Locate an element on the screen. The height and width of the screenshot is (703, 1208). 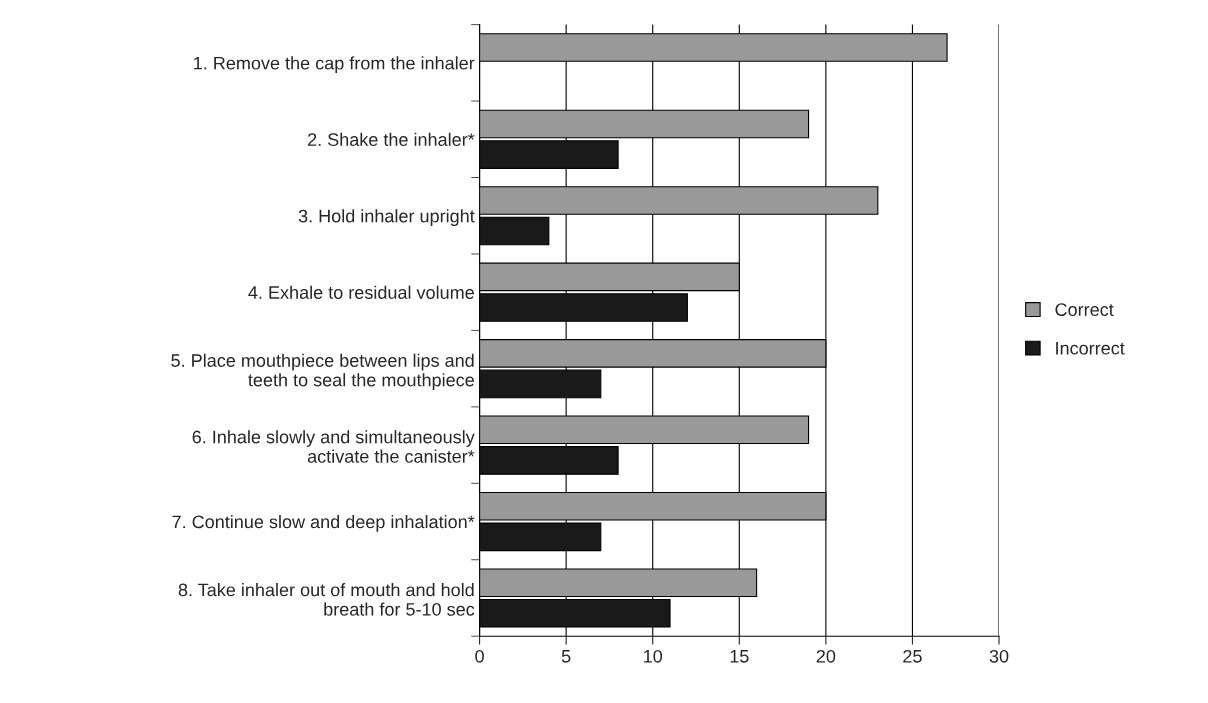
x-tick-label: 0 is located at coordinates (479, 656).